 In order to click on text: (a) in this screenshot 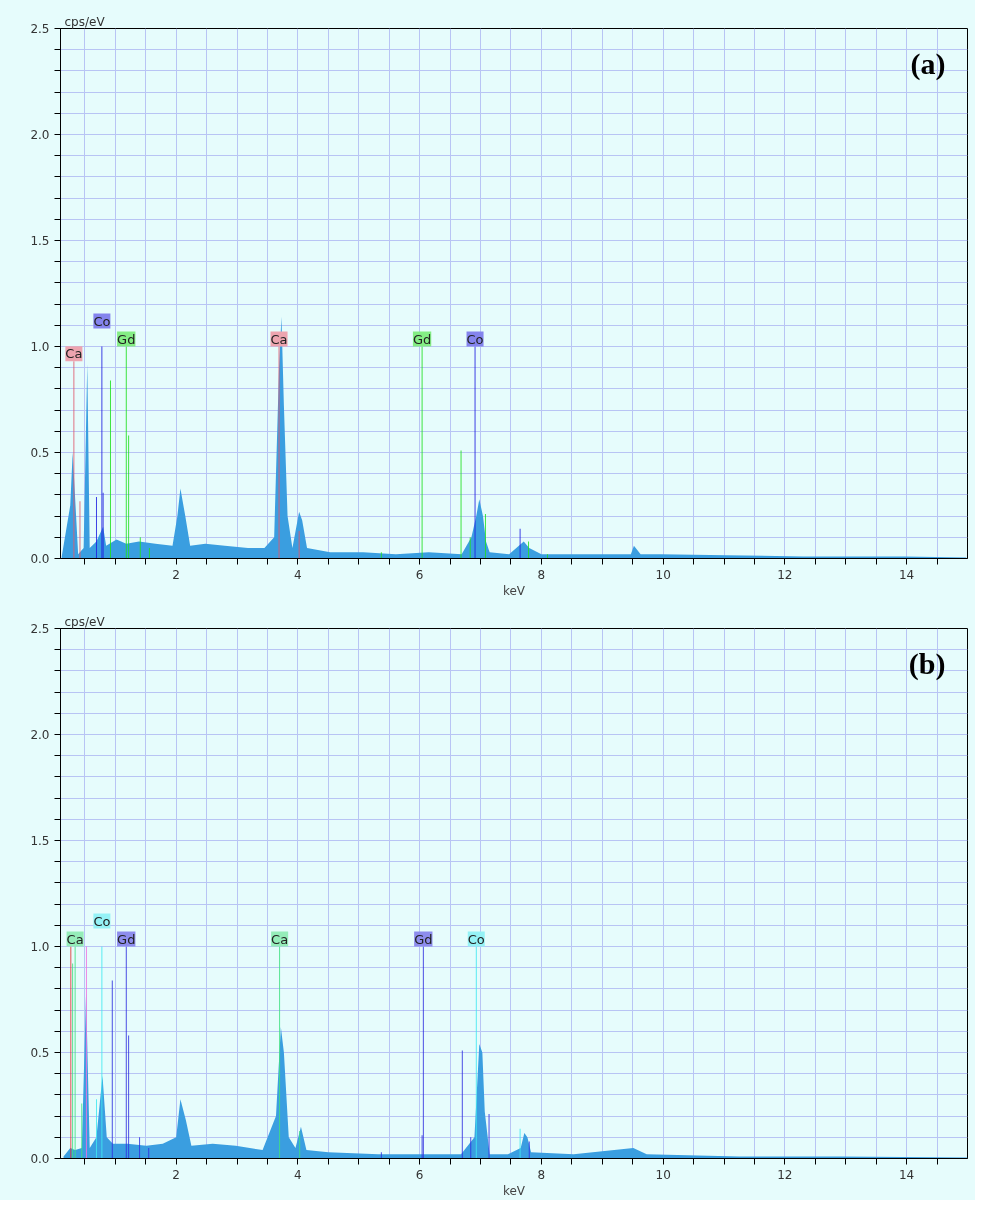, I will do `click(928, 63)`.